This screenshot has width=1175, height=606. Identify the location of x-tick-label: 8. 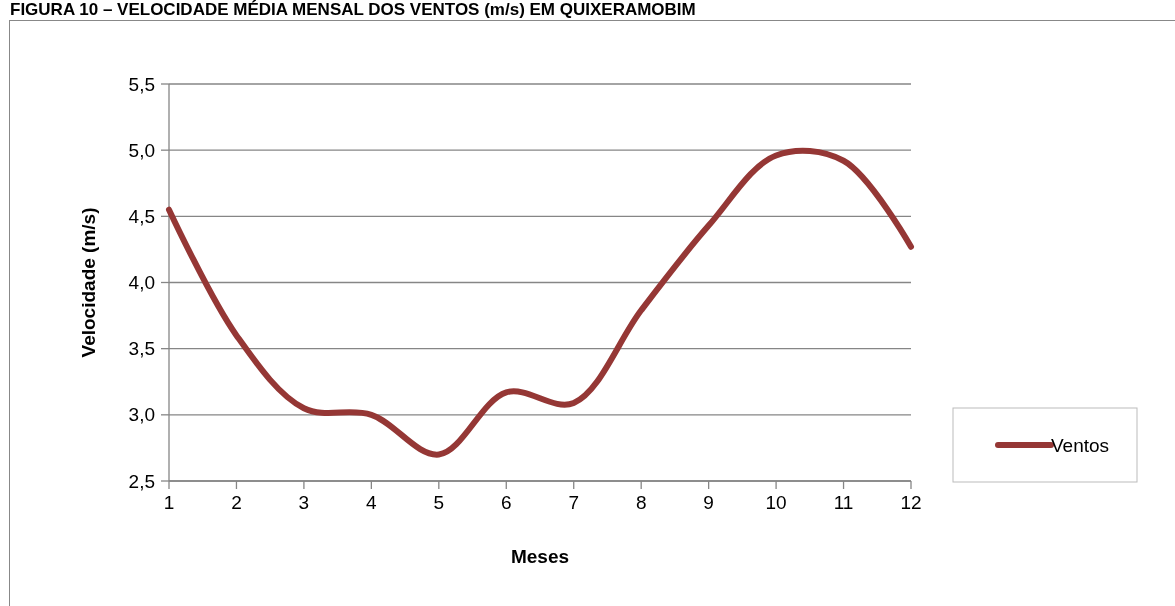
(641, 502).